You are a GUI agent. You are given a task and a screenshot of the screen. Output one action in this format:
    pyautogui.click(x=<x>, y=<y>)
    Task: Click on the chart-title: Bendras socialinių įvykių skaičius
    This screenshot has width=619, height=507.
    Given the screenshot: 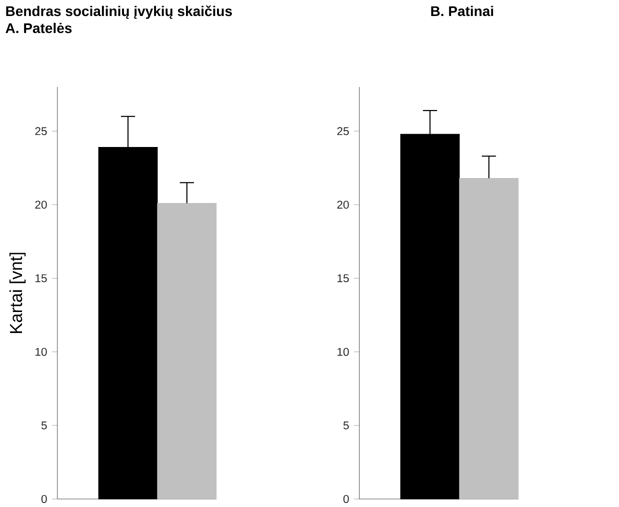 What is the action you would take?
    pyautogui.click(x=119, y=12)
    